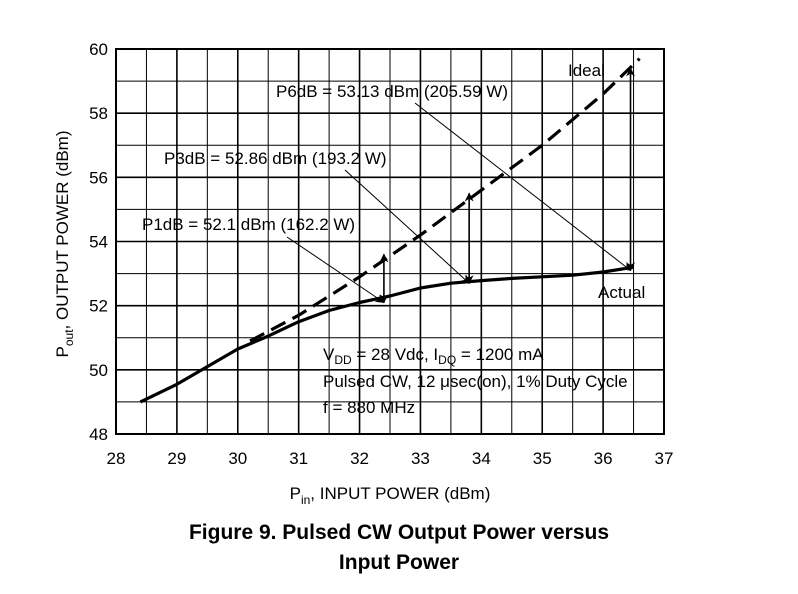 This screenshot has width=798, height=594. What do you see at coordinates (523, 186) in the screenshot?
I see `callout-leader-p6db` at bounding box center [523, 186].